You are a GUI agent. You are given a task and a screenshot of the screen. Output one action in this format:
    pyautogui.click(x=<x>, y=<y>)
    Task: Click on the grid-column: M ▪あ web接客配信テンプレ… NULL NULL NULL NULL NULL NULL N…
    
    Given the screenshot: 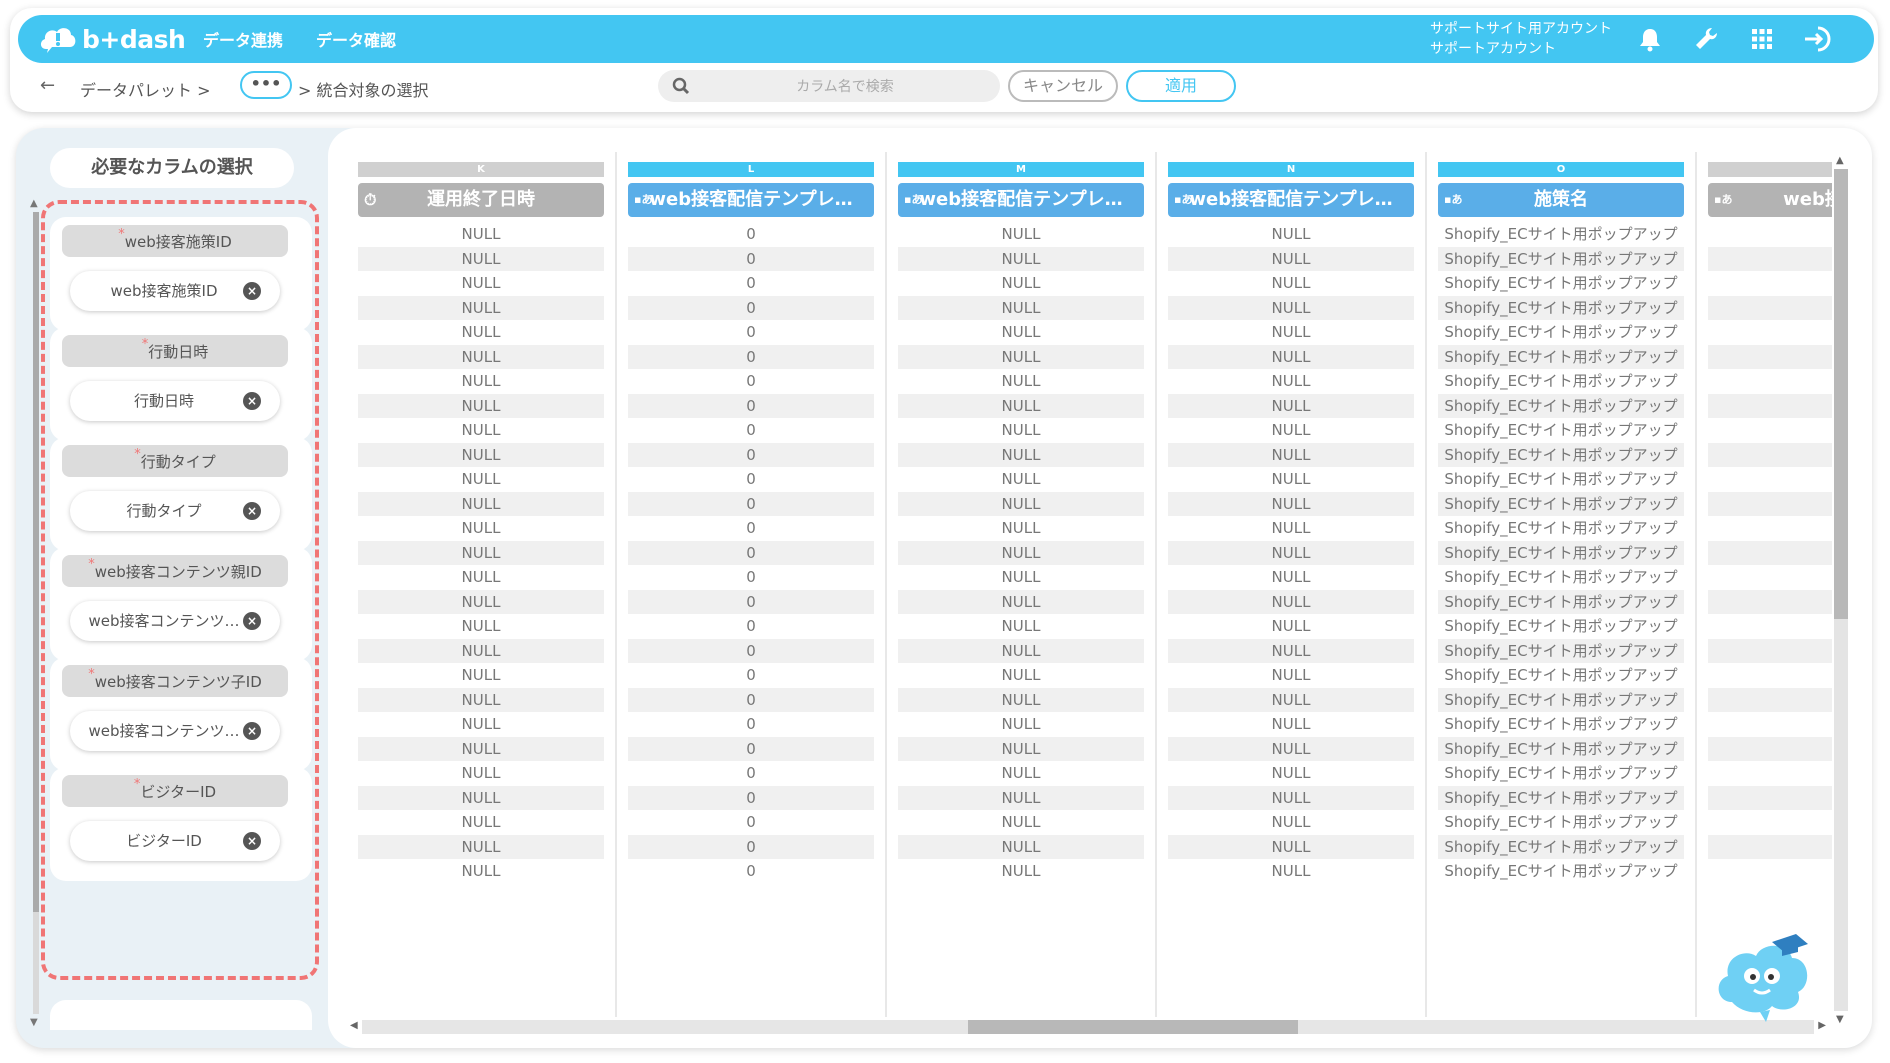 What is the action you would take?
    pyautogui.click(x=1020, y=584)
    